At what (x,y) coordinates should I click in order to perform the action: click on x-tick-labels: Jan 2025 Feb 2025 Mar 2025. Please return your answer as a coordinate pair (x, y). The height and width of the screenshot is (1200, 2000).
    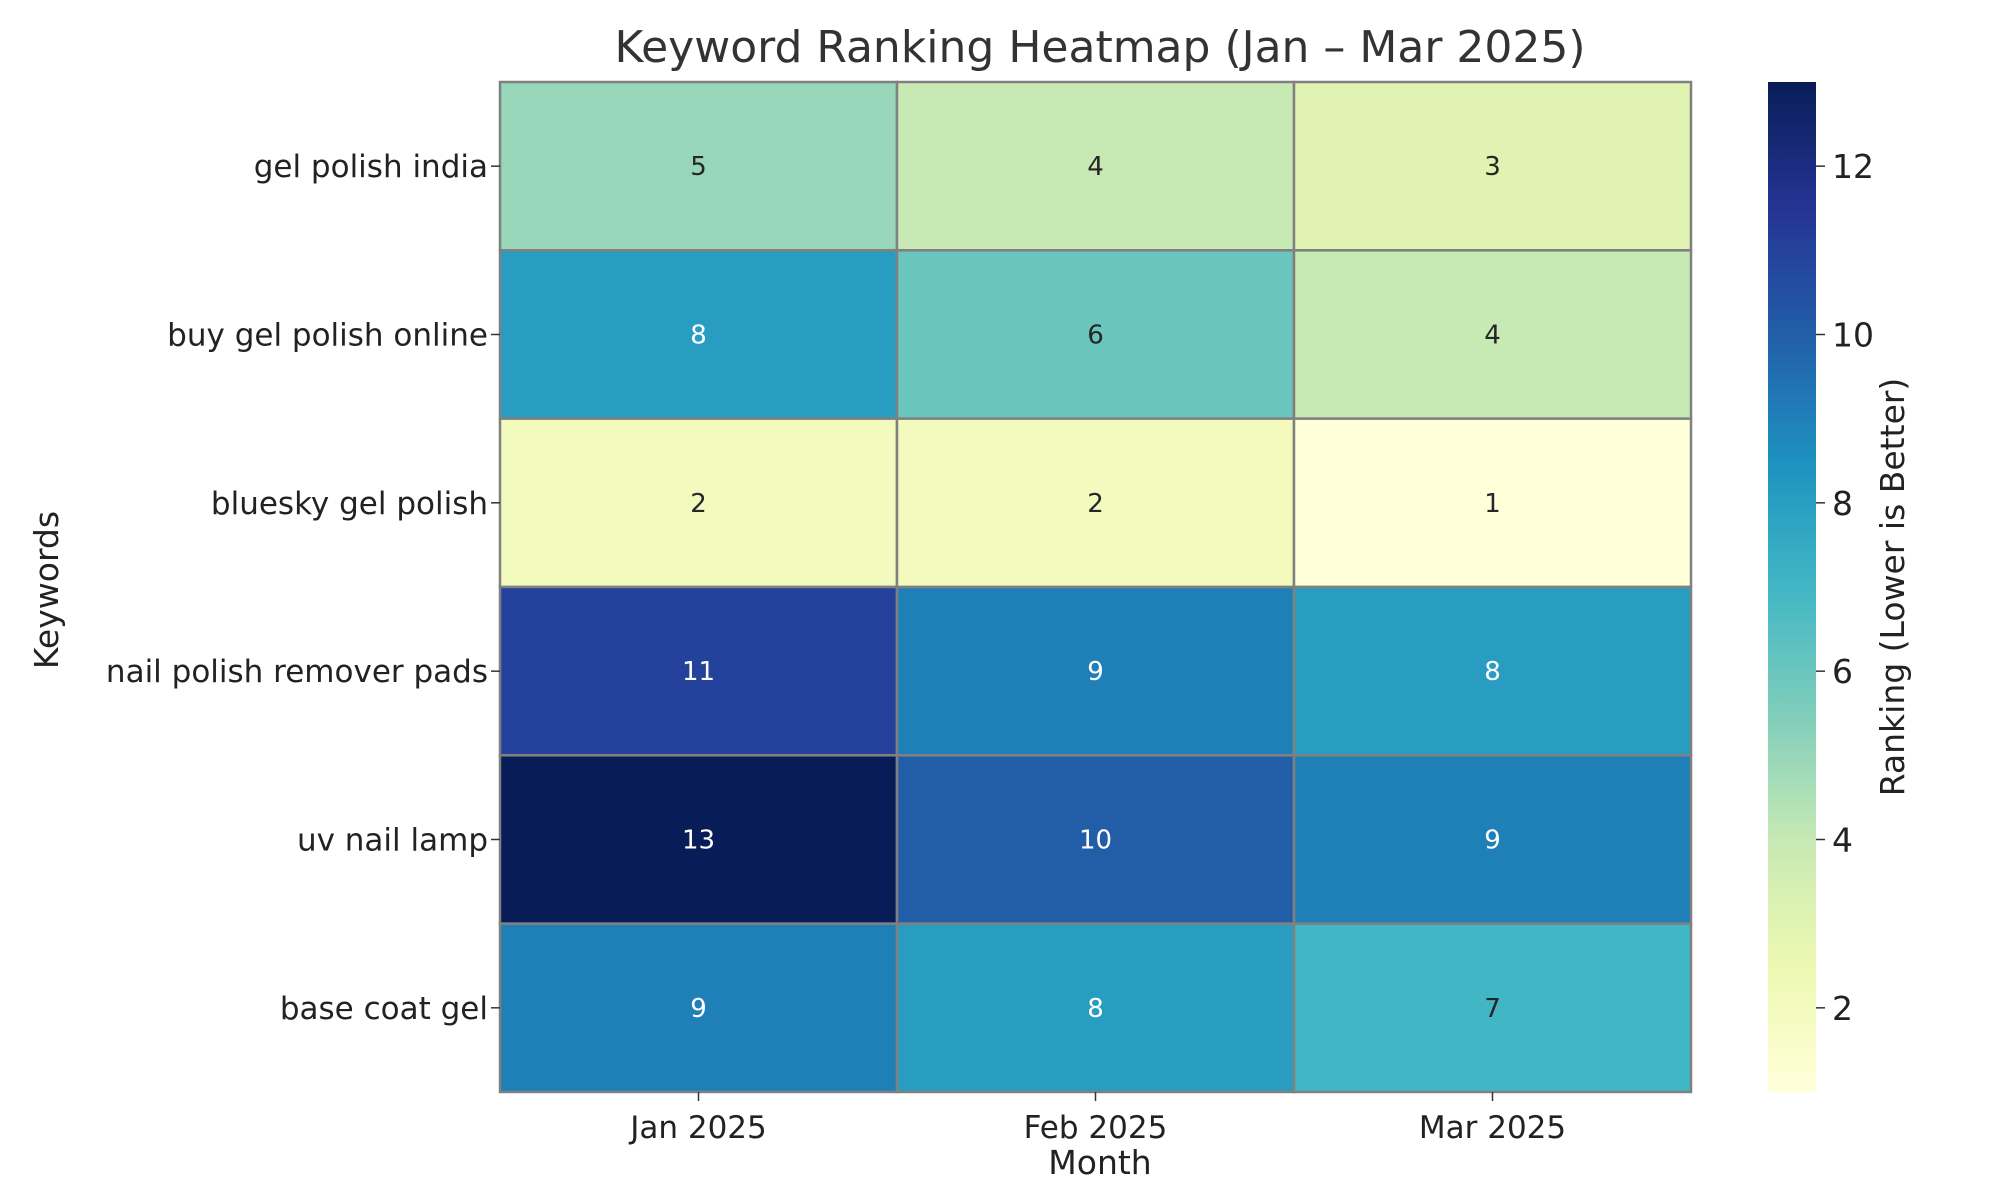
    Looking at the image, I should click on (1097, 1118).